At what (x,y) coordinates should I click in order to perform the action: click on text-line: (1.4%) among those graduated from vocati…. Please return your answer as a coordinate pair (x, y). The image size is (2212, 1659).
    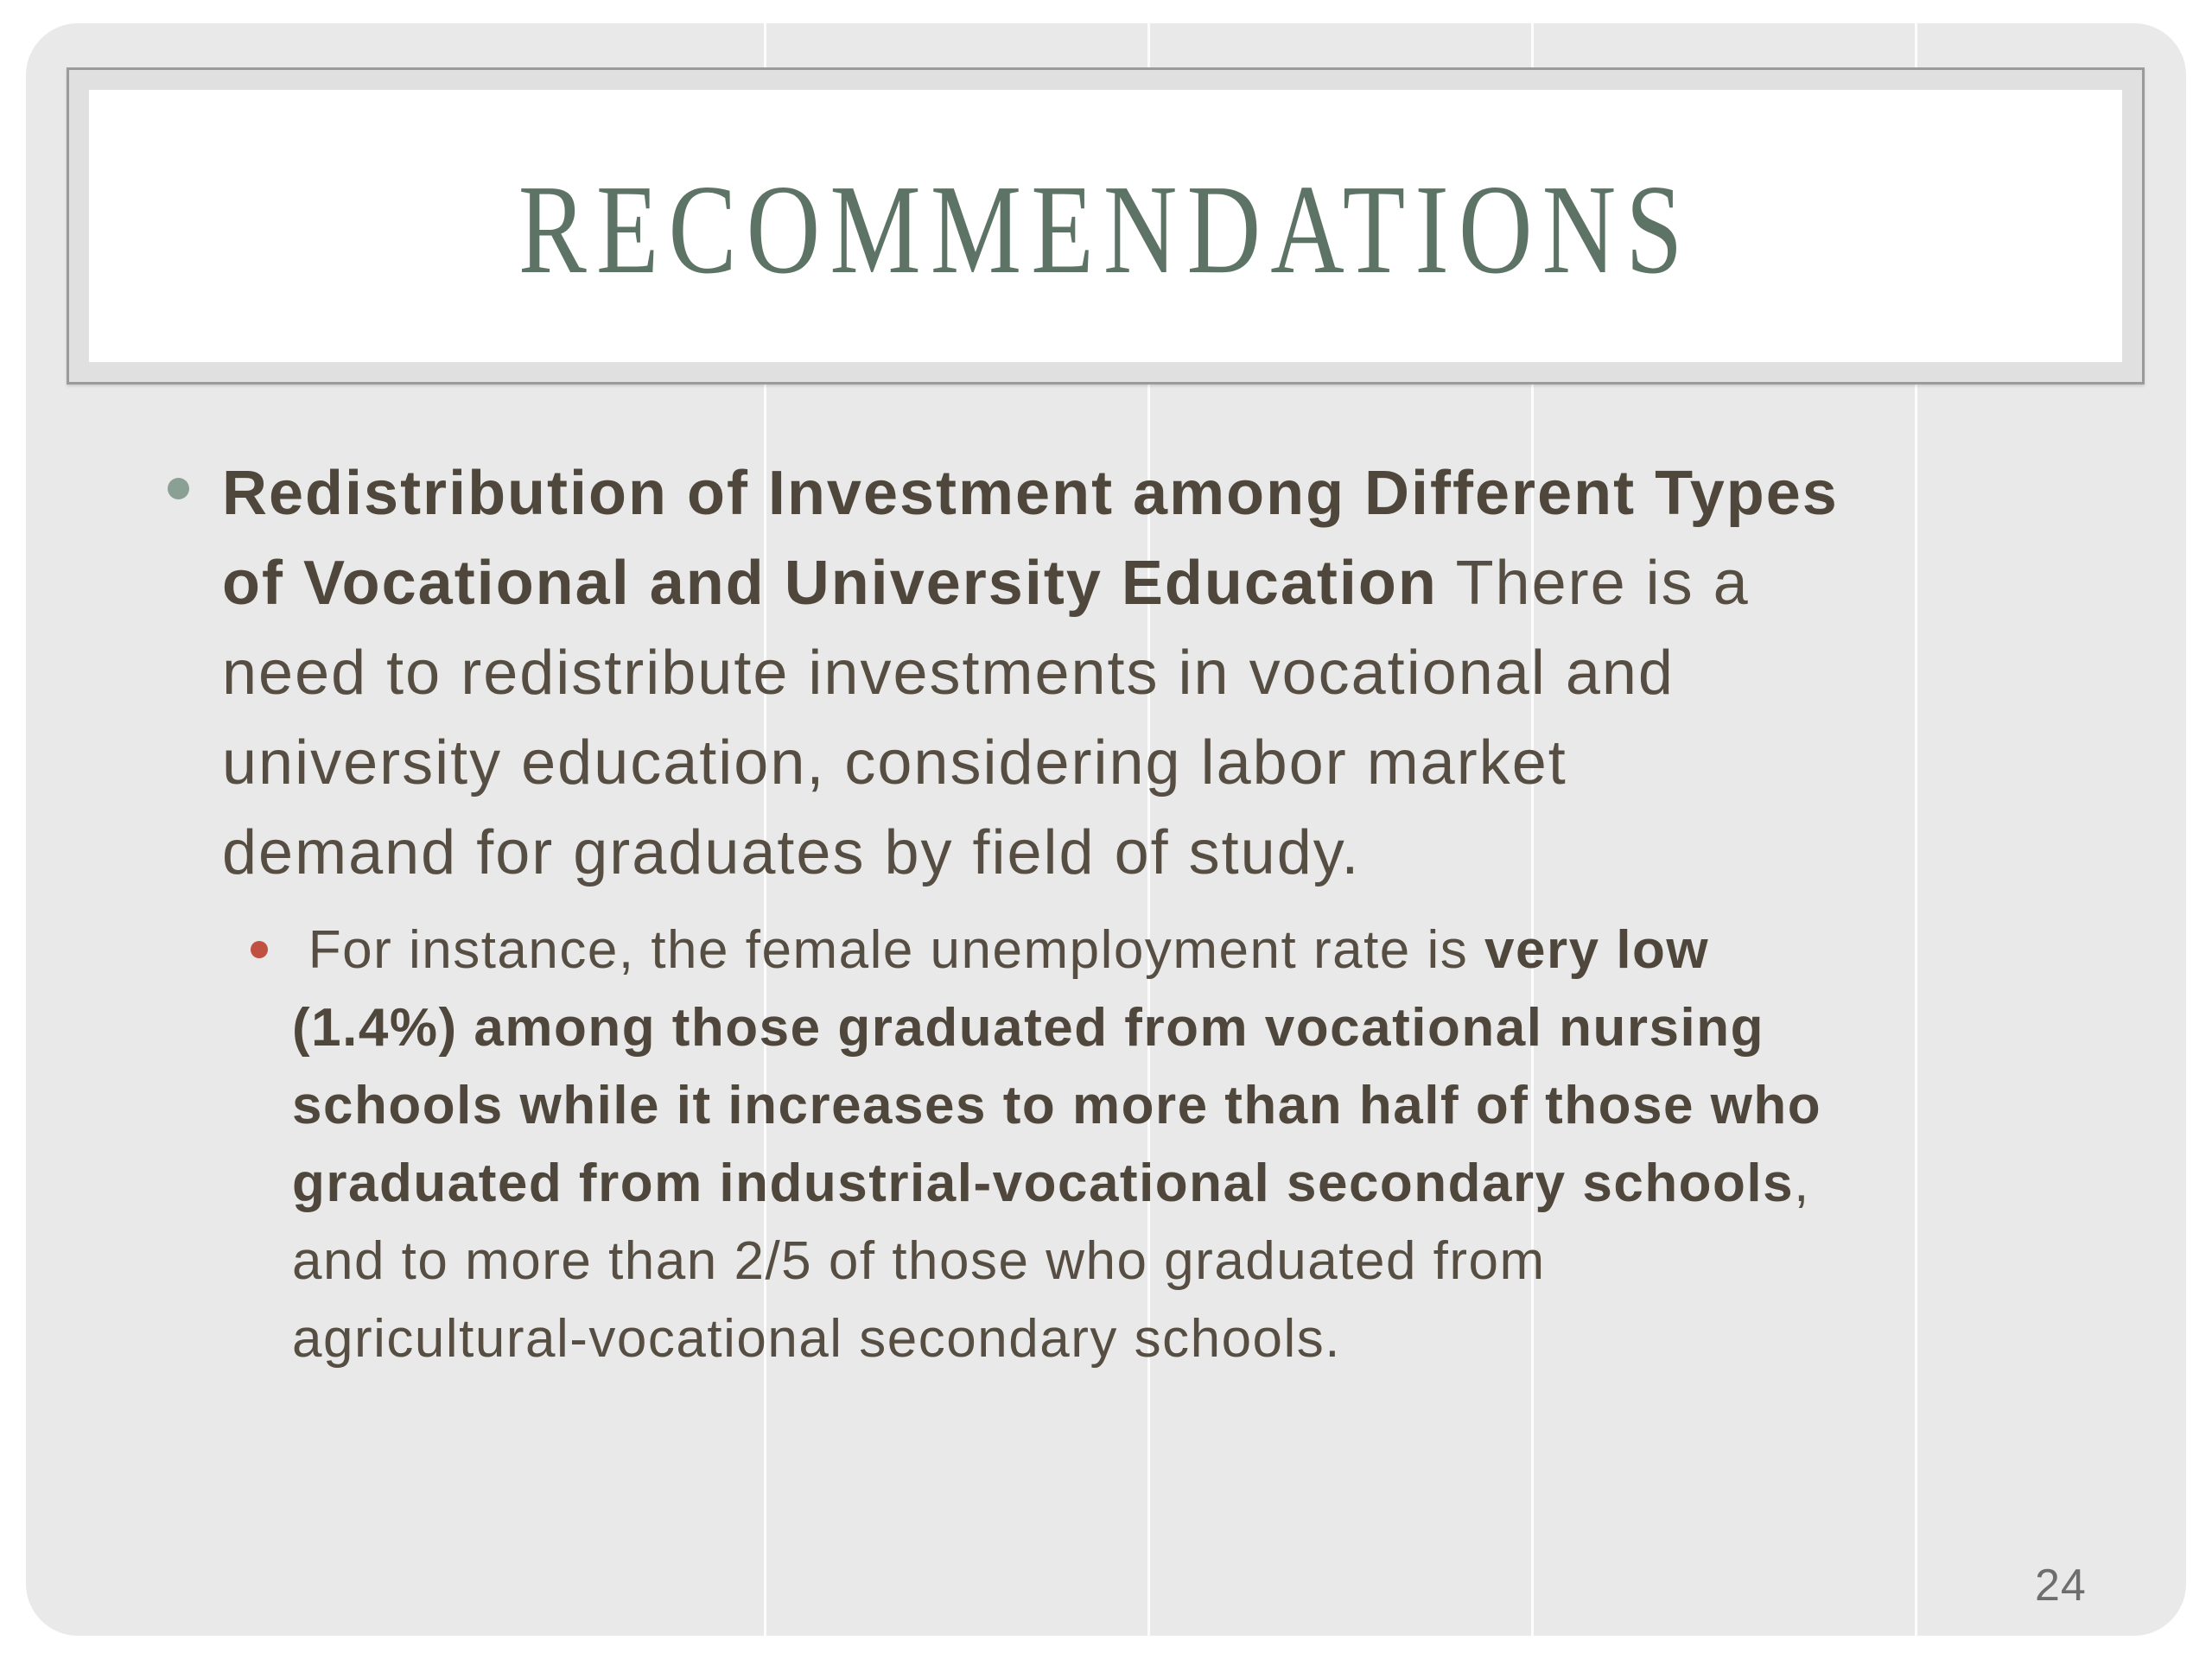
    Looking at the image, I should click on (1028, 1028).